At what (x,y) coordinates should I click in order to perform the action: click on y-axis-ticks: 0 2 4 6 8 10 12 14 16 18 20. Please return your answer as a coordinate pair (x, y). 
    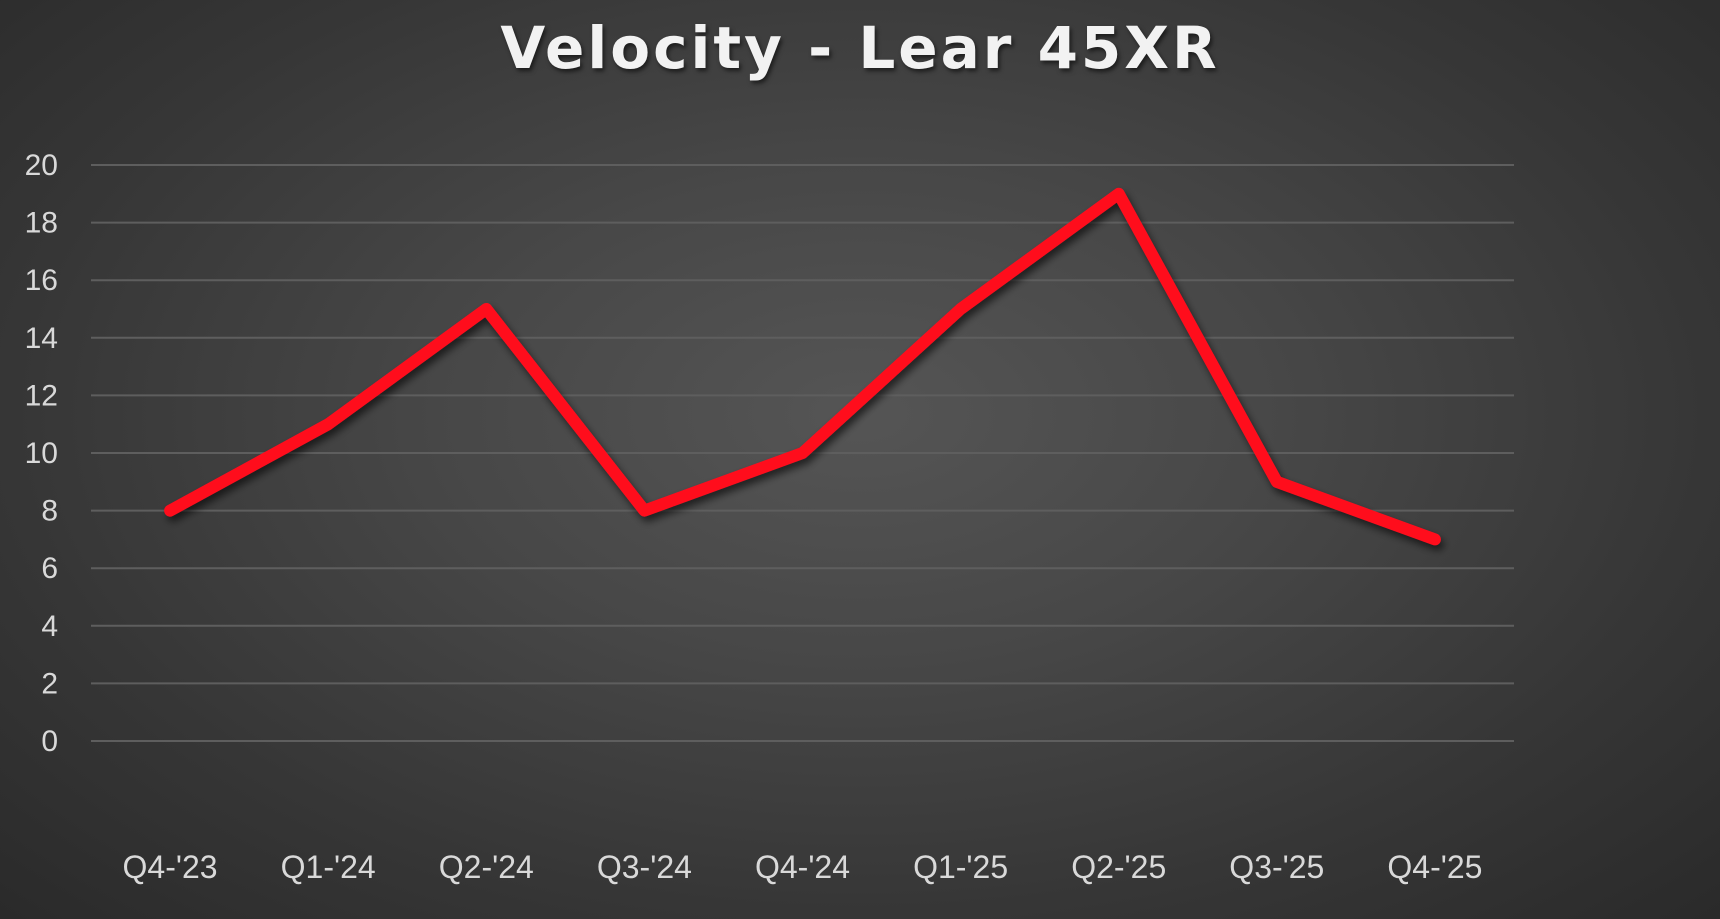
    Looking at the image, I should click on (41, 453).